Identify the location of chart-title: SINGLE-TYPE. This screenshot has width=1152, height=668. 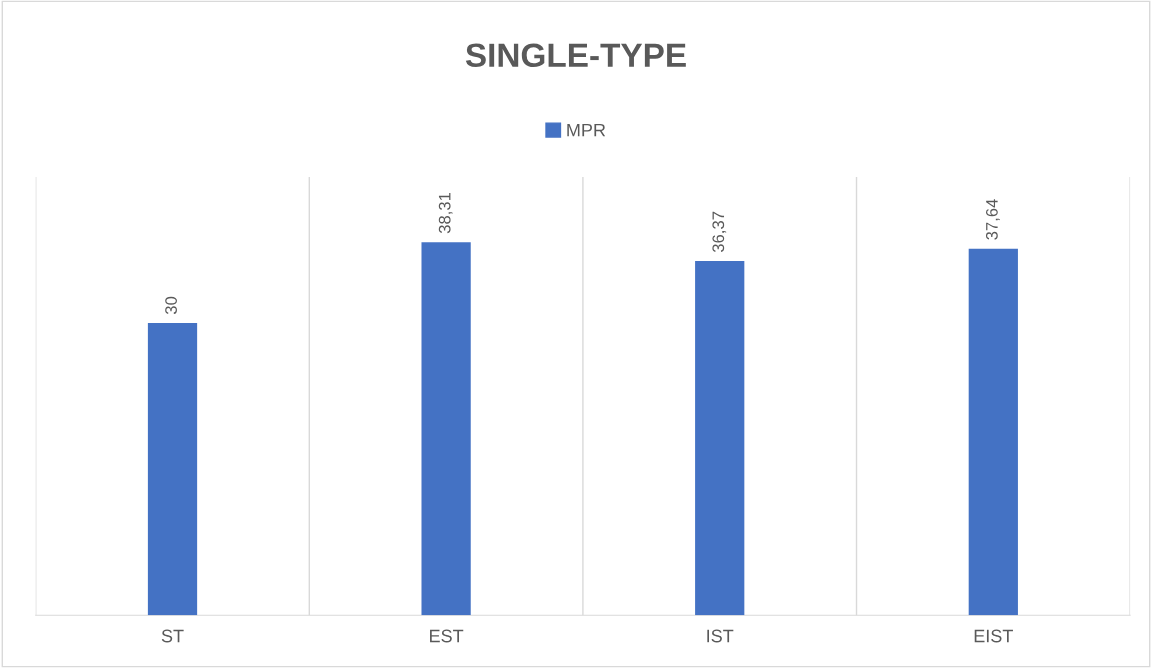
(575, 55).